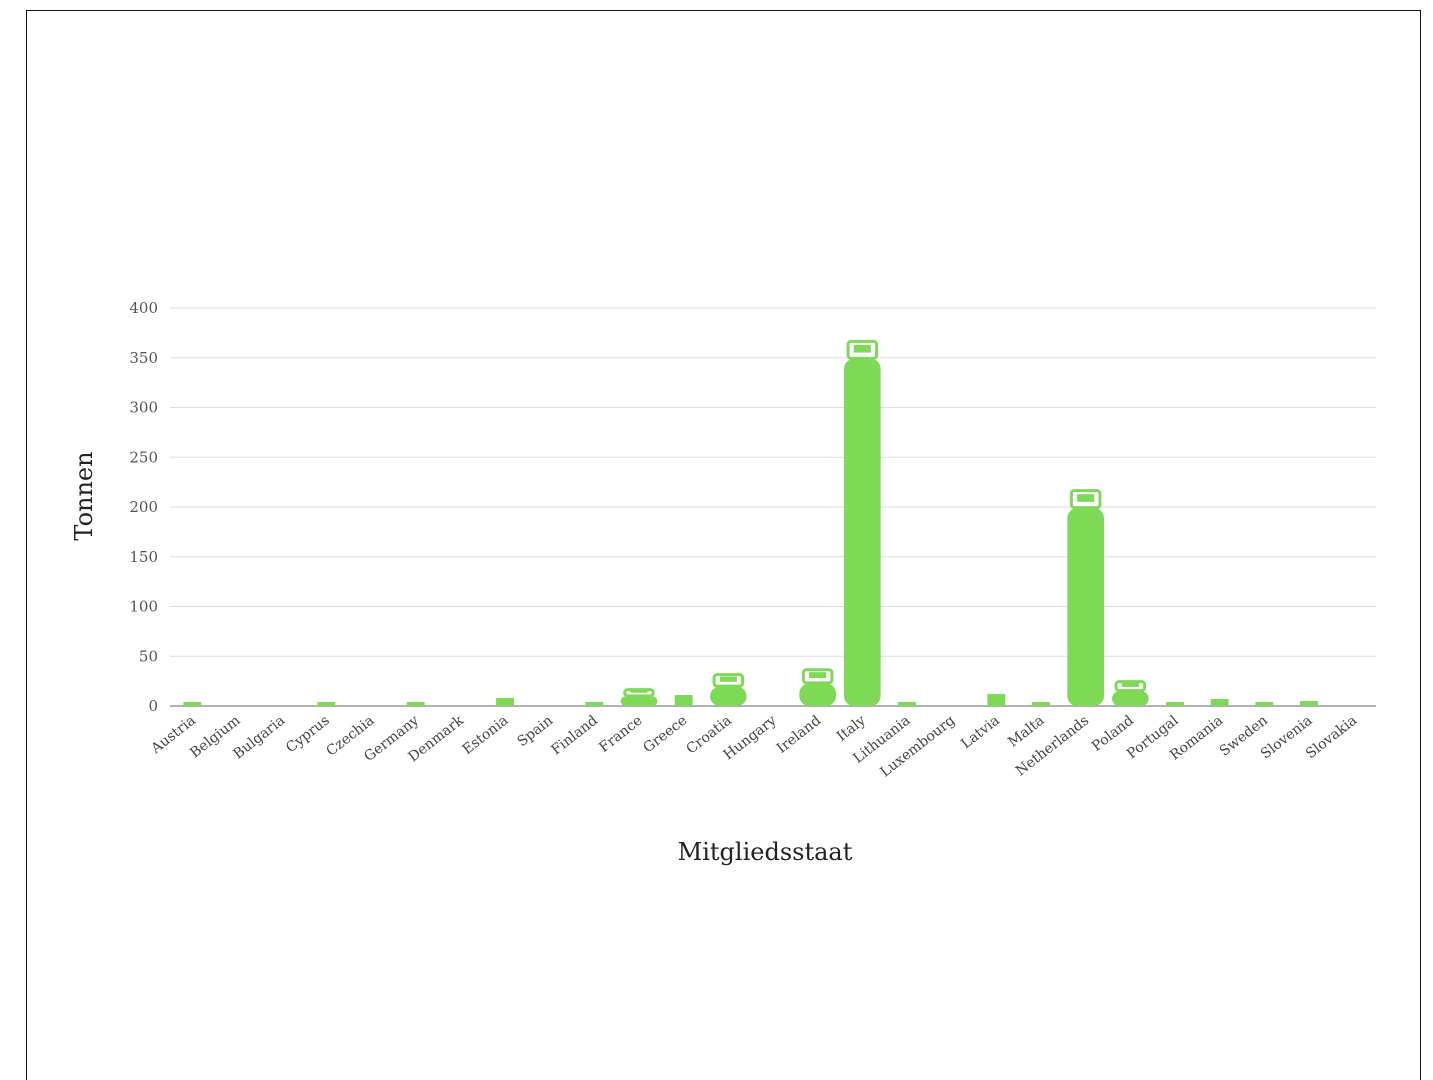 This screenshot has width=1433, height=1080. I want to click on x-tick-label: Slovakia, so click(1331, 738).